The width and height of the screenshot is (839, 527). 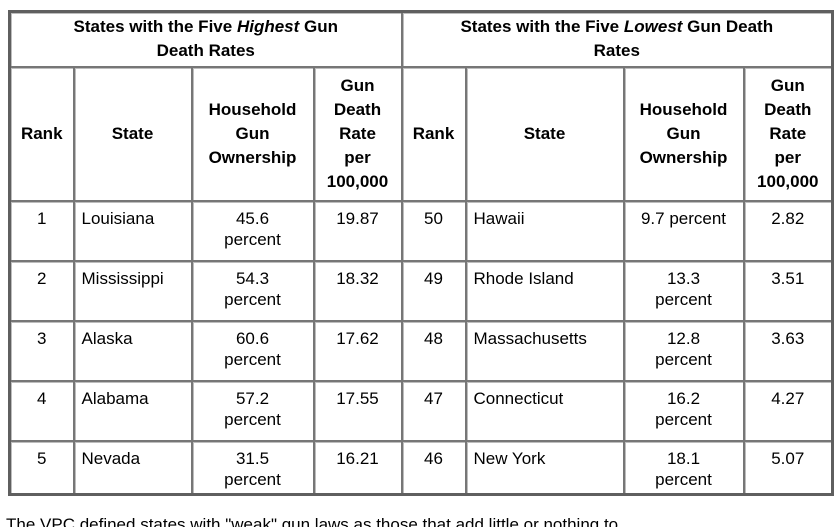 I want to click on cell-state: Massachusetts, so click(x=544, y=350).